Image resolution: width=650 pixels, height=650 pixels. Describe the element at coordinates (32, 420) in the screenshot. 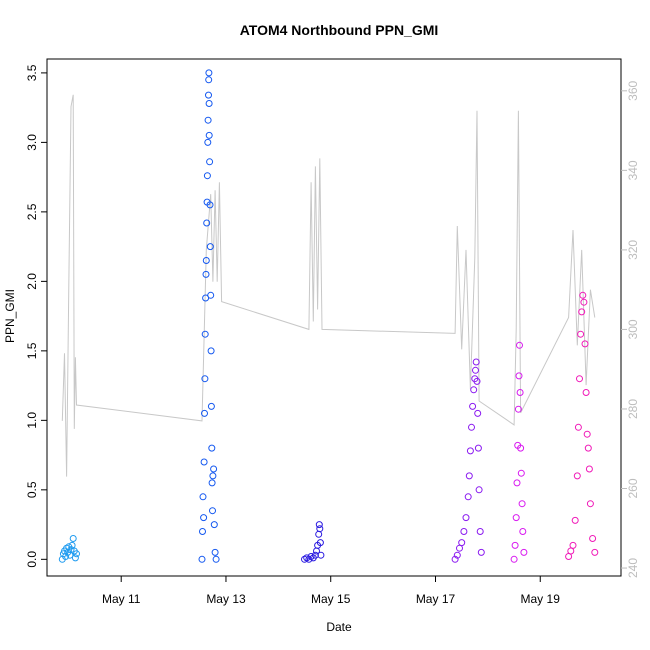

I see `y-tick-label: 1.0` at that location.